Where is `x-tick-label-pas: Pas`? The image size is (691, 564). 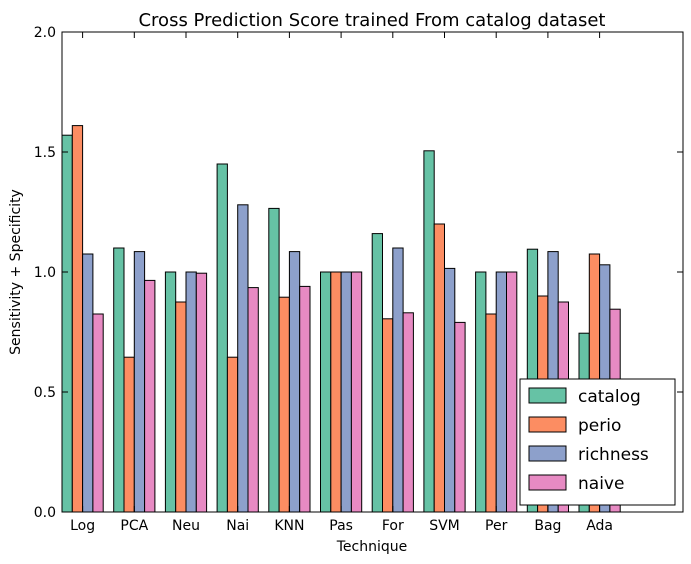 x-tick-label-pas: Pas is located at coordinates (341, 526).